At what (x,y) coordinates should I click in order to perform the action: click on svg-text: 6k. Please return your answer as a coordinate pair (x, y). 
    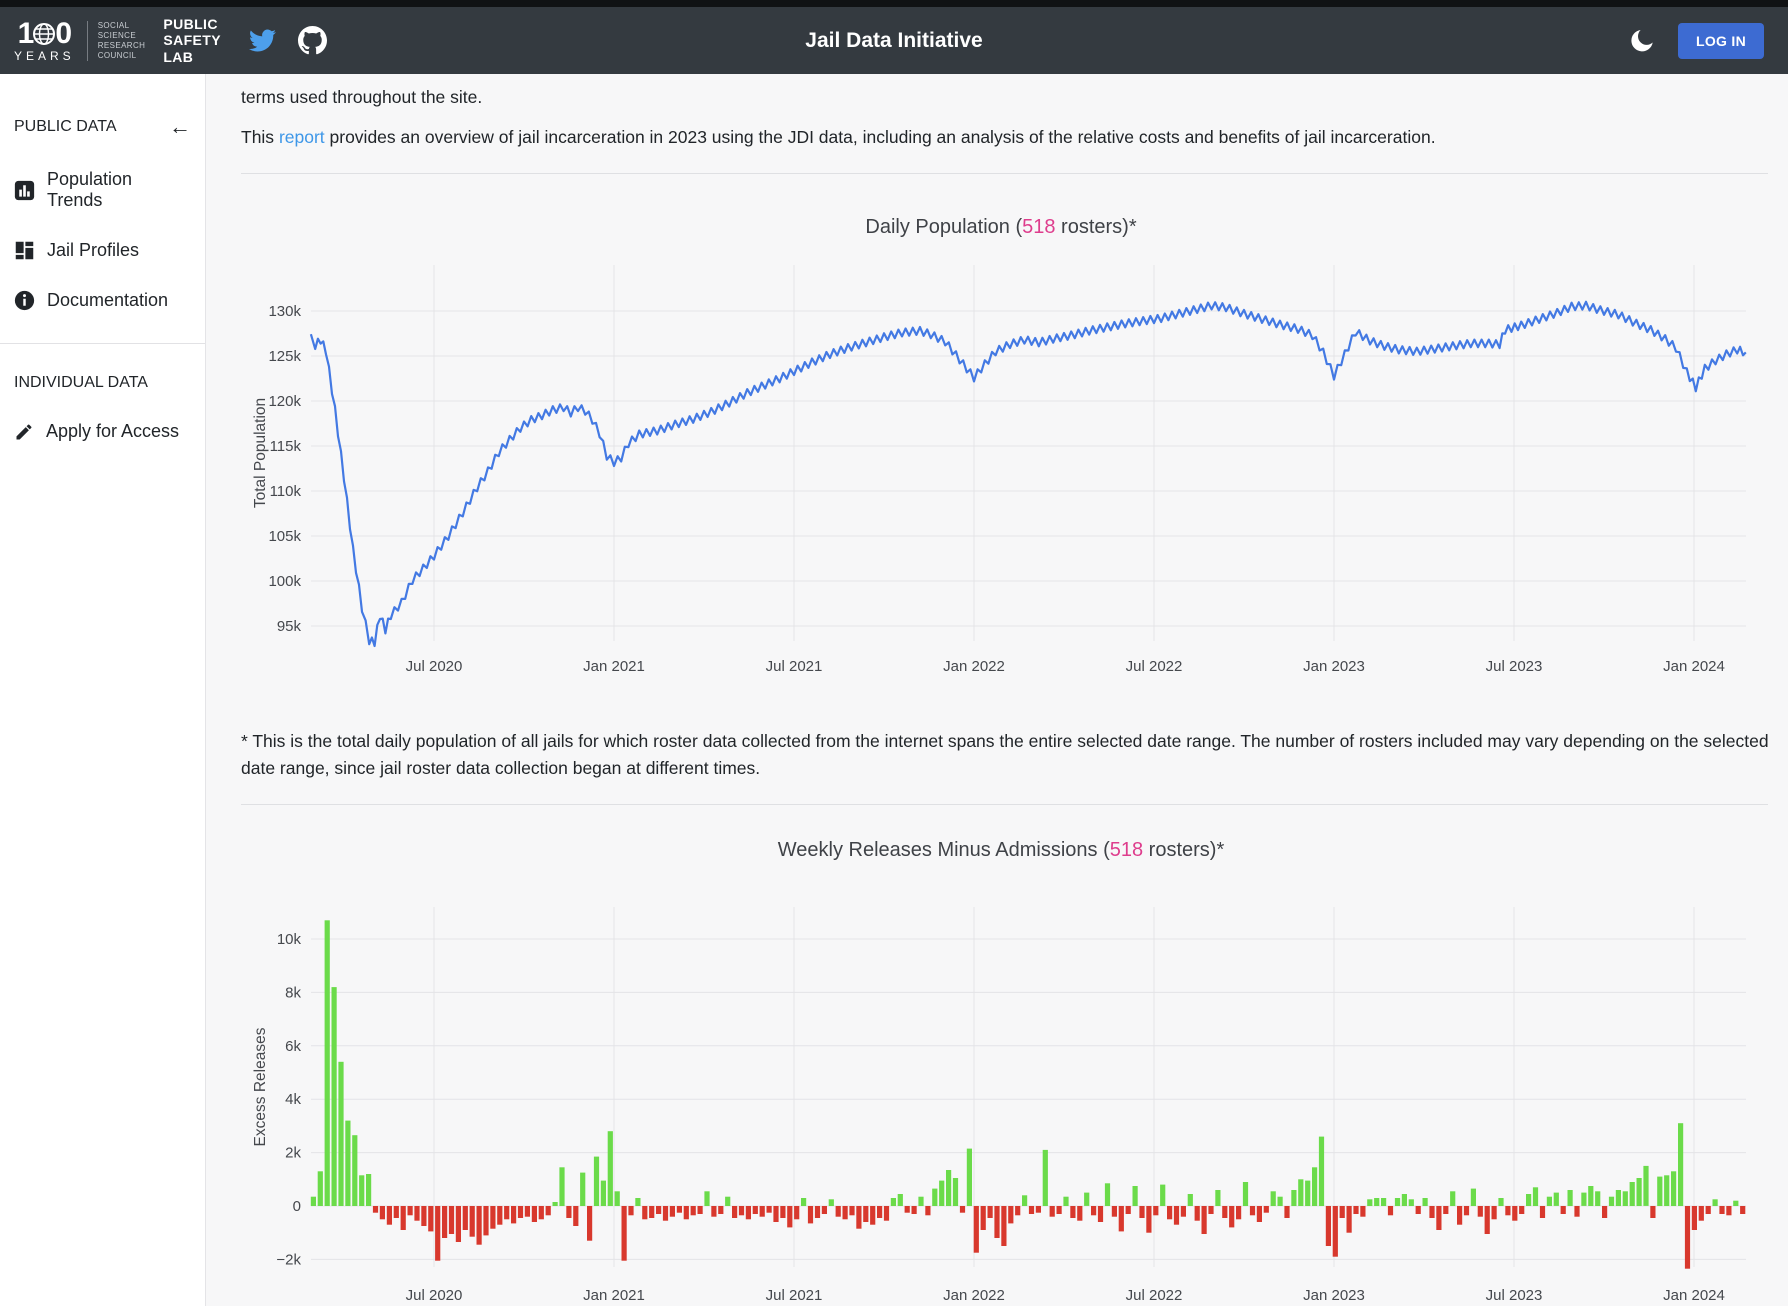
    Looking at the image, I should click on (293, 1046).